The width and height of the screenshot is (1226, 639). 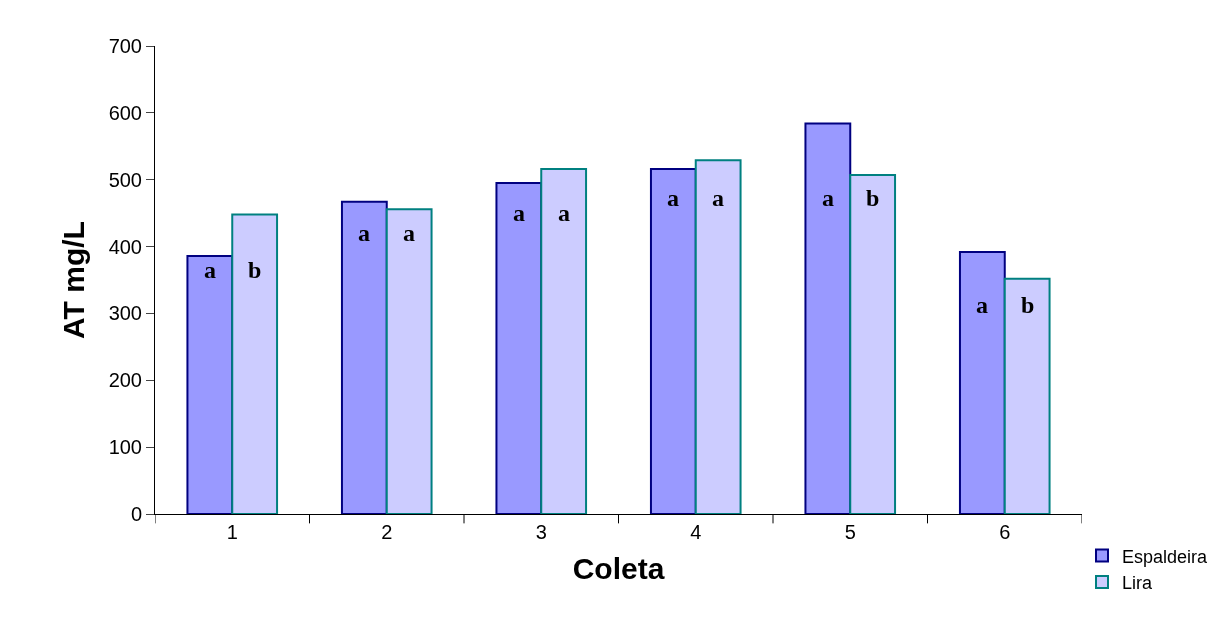 I want to click on x-tick-label: 3, so click(x=541, y=532).